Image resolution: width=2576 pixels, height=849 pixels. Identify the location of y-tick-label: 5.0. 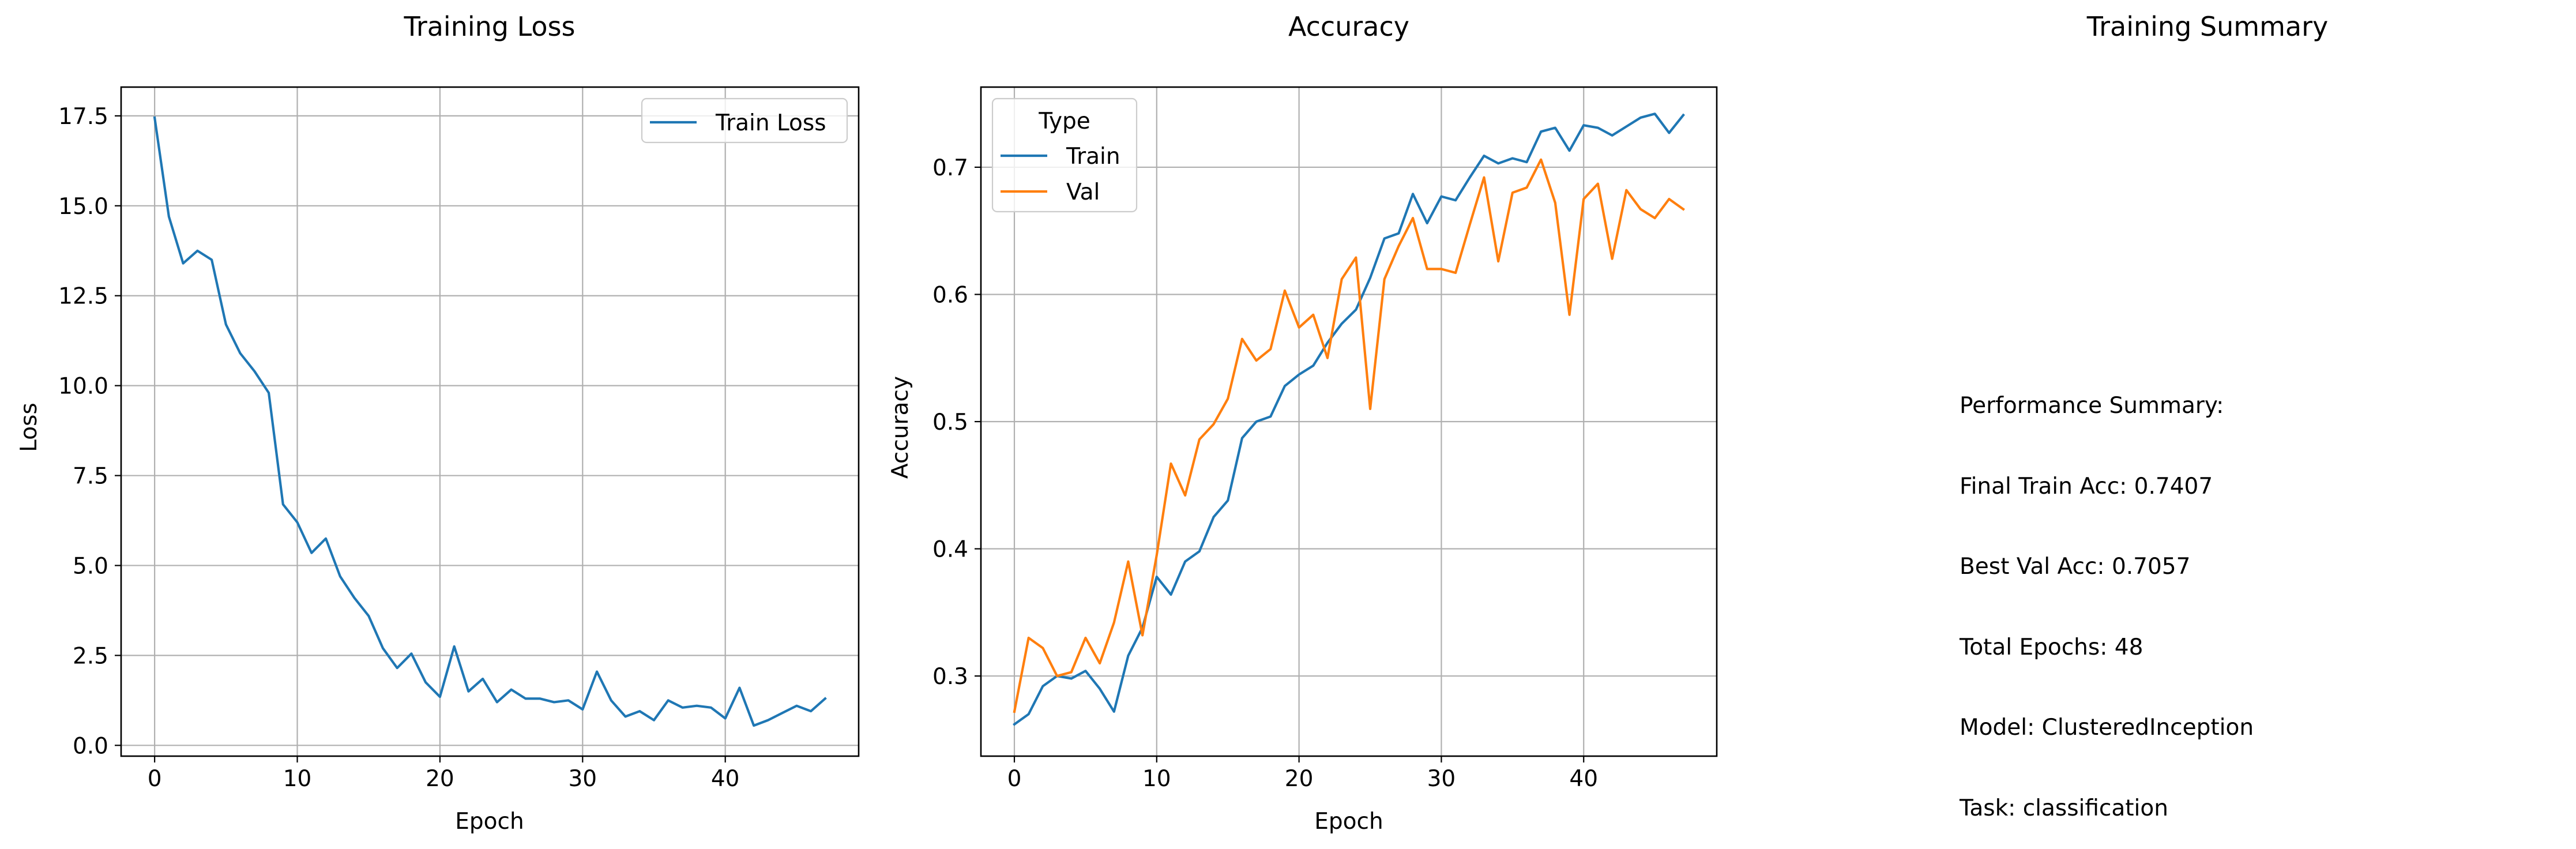
(90, 566).